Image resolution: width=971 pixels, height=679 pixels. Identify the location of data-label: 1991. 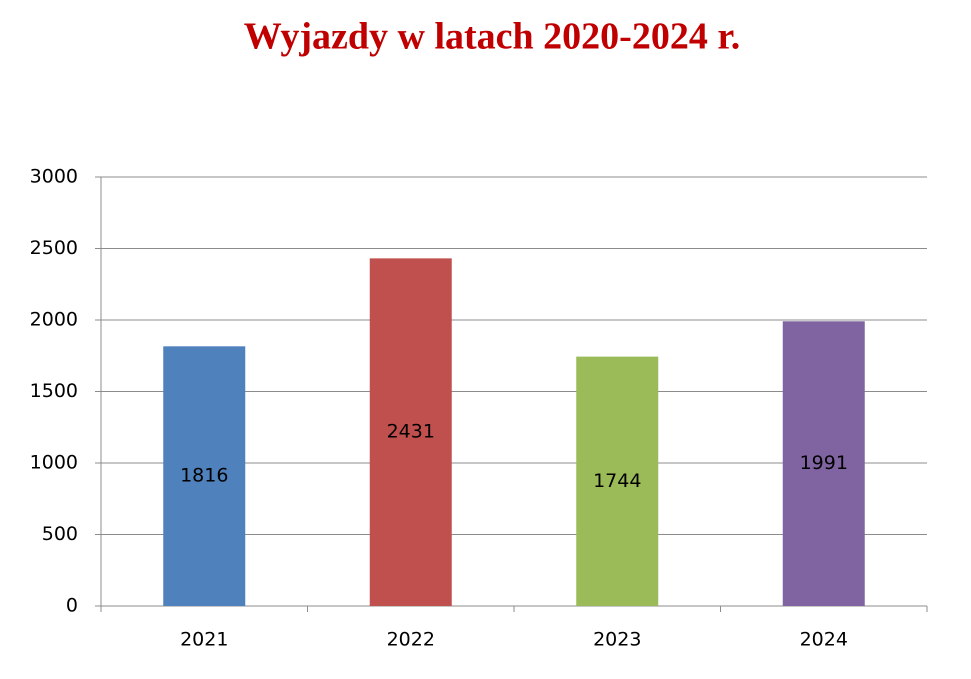
(824, 463).